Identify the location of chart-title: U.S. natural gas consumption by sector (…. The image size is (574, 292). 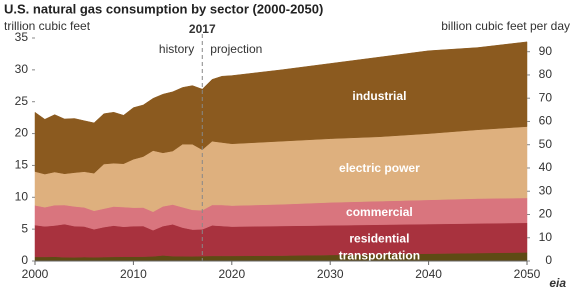
(163, 8).